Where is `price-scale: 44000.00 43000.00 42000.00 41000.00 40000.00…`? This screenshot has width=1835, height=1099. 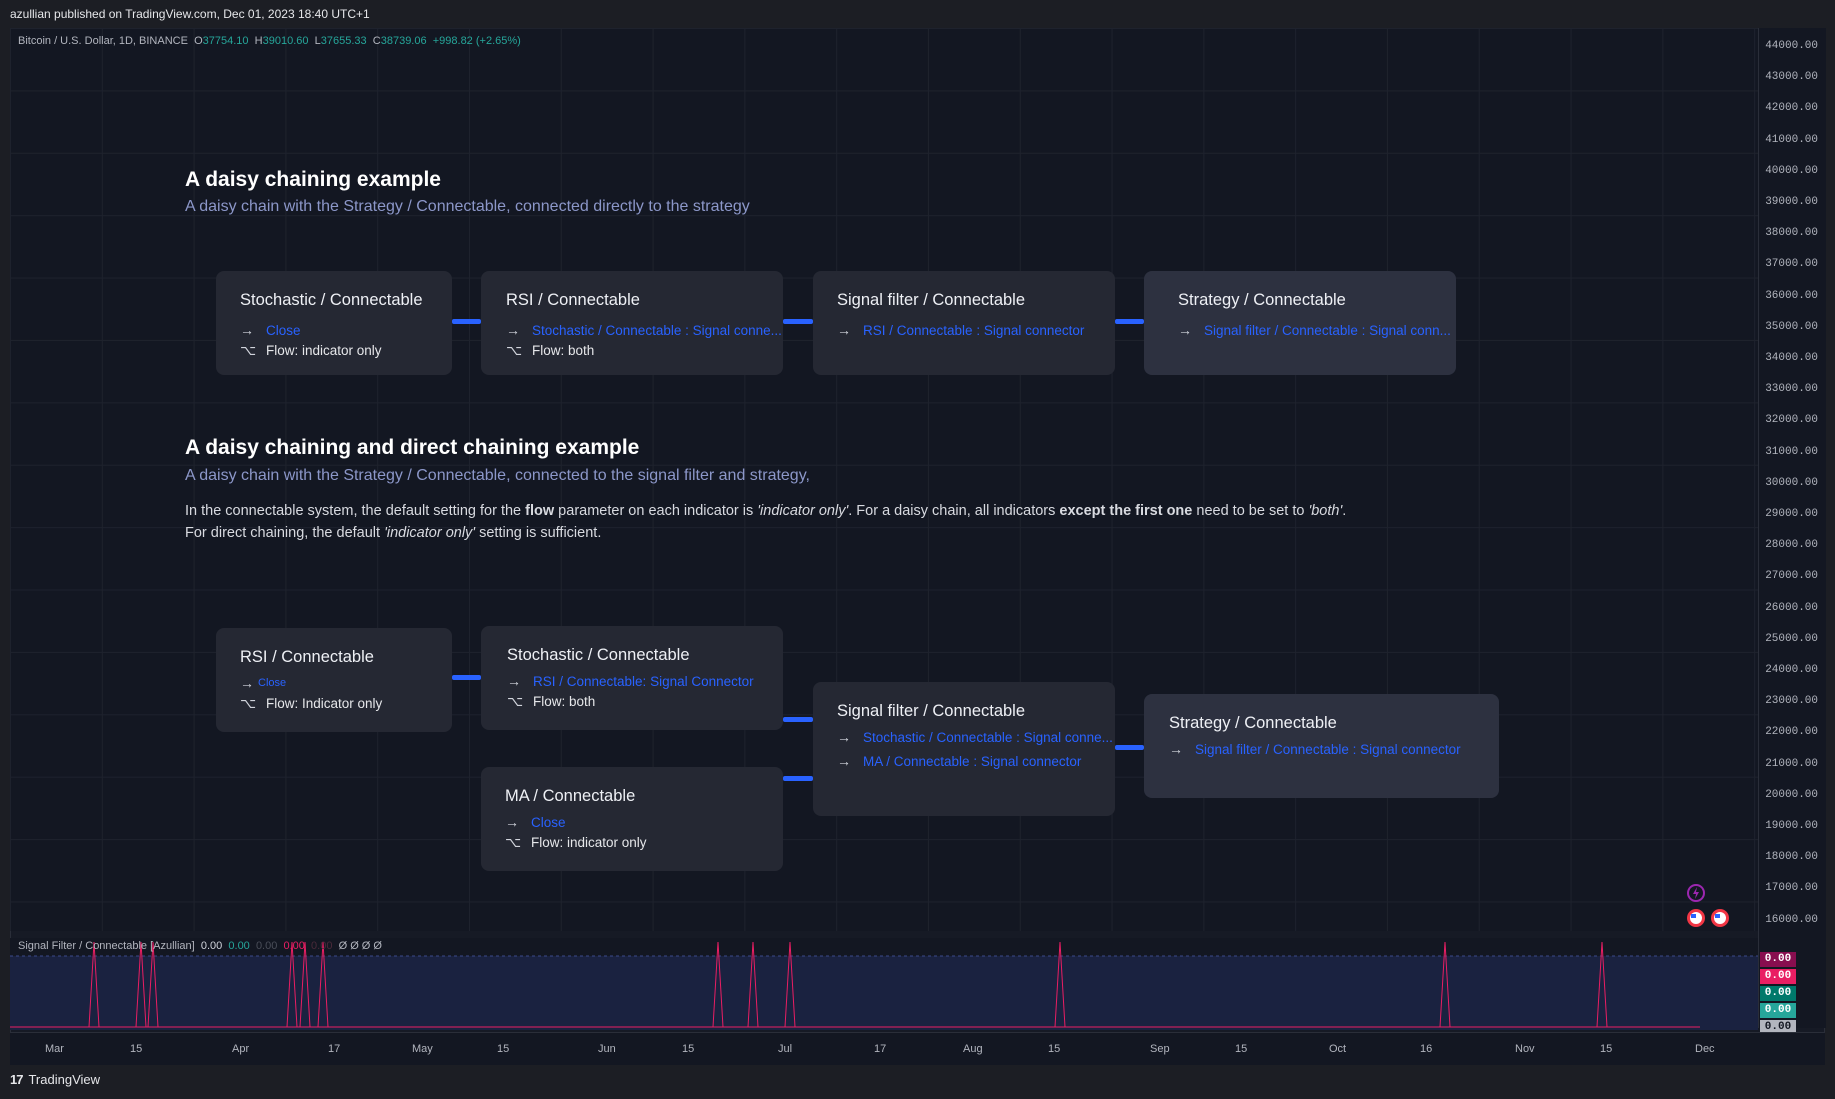
price-scale: 44000.00 43000.00 42000.00 41000.00 40000.00… is located at coordinates (1792, 528).